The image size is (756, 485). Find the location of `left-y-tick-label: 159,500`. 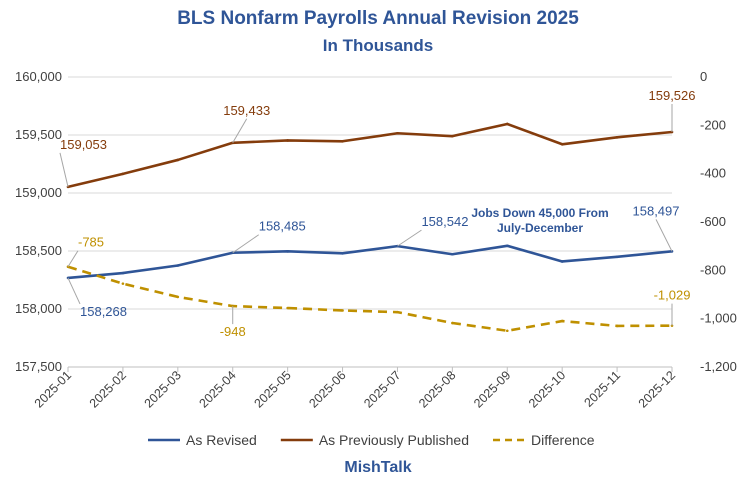

left-y-tick-label: 159,500 is located at coordinates (38, 134).